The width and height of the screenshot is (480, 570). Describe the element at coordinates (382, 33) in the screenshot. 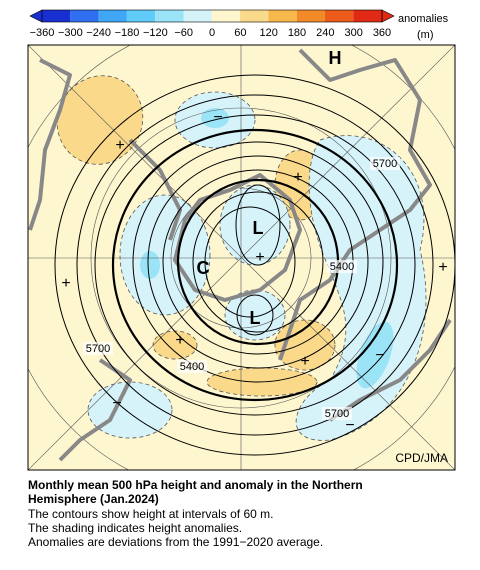

I see `colorbar-tick-label: 360` at that location.